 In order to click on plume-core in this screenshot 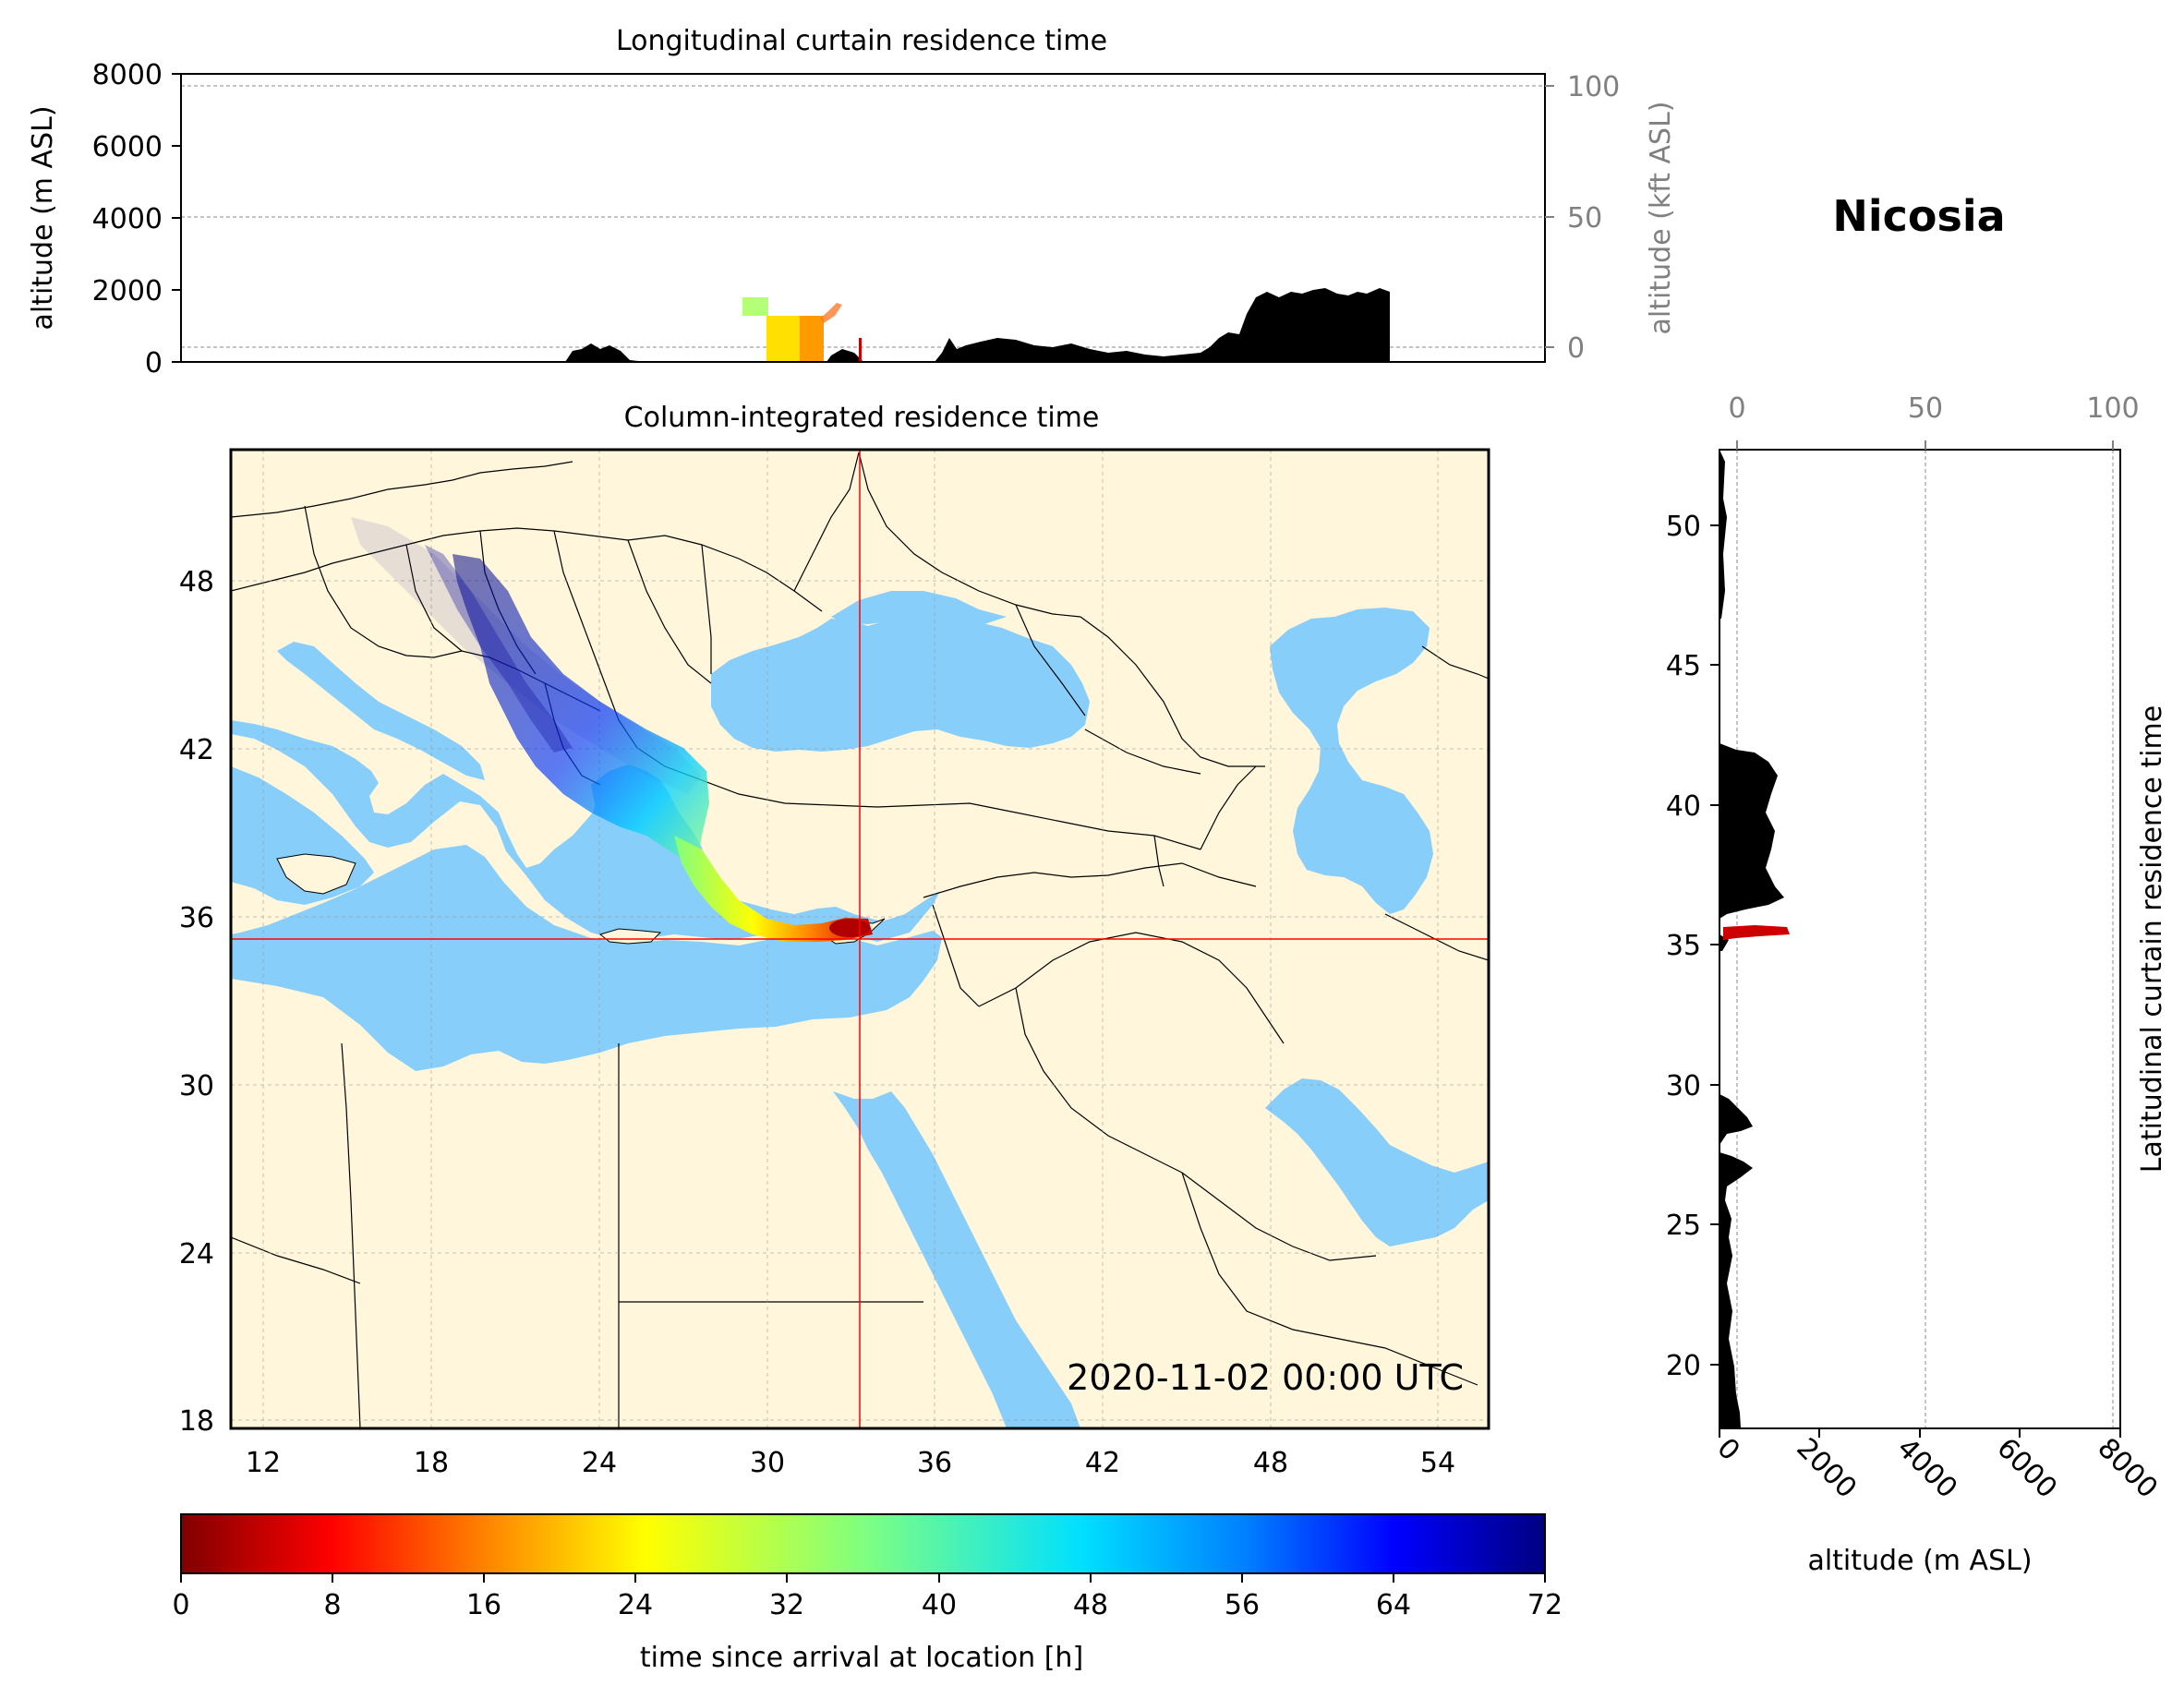, I will do `click(580, 708)`.